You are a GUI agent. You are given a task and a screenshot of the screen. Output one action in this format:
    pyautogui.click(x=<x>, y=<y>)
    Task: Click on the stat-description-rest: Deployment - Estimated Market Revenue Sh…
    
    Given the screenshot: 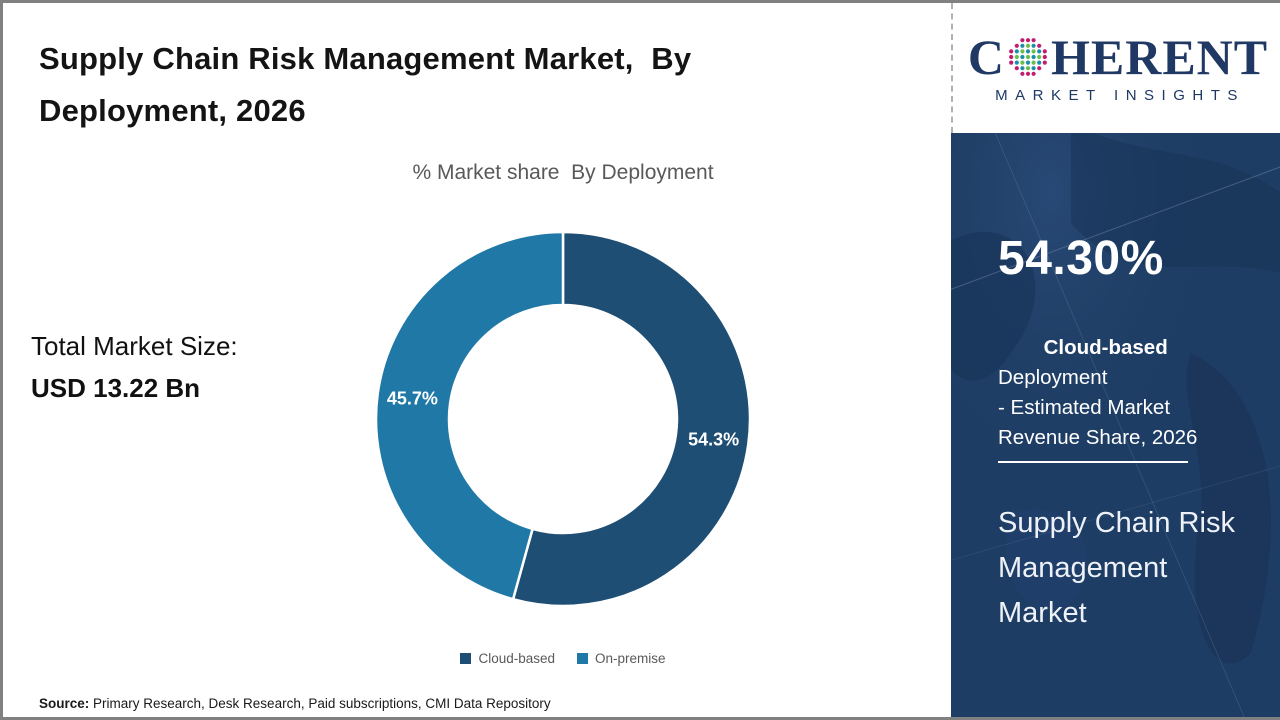 What is the action you would take?
    pyautogui.click(x=1098, y=407)
    